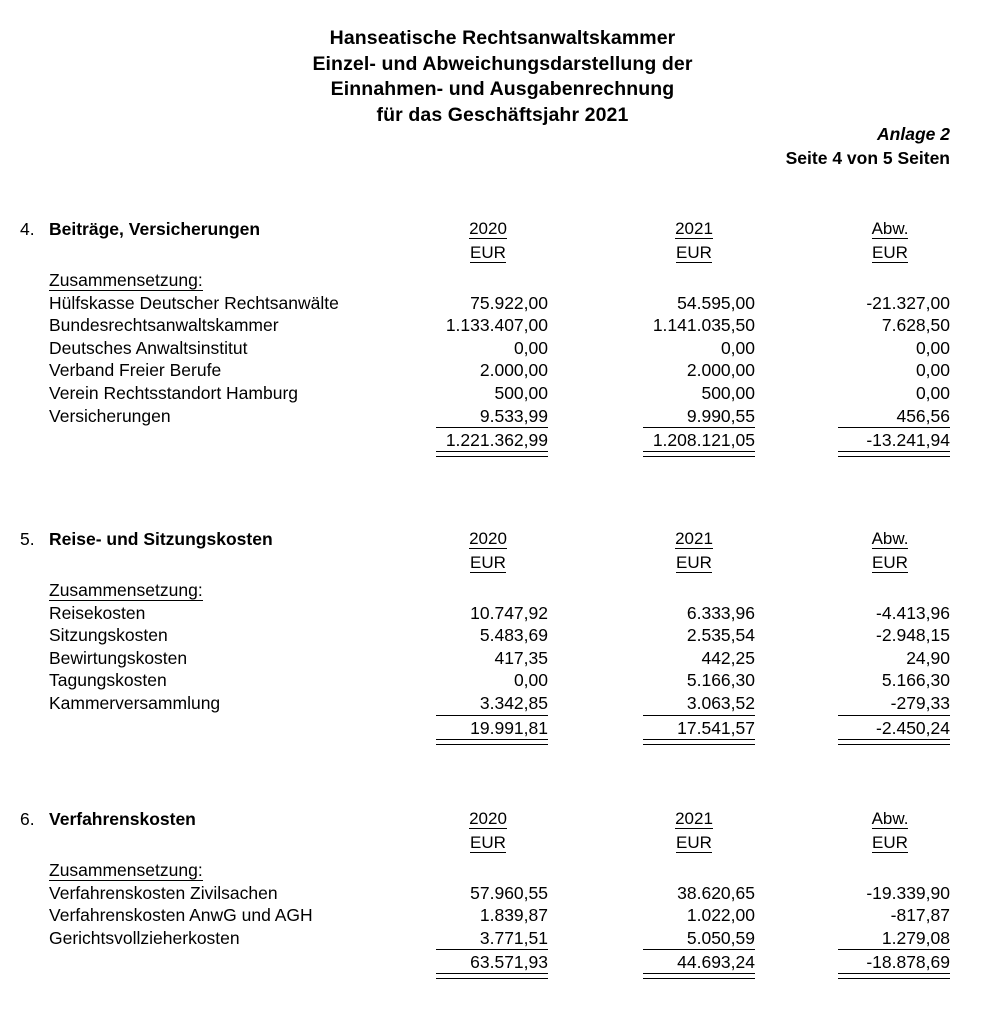 The width and height of the screenshot is (1005, 1025). Describe the element at coordinates (174, 392) in the screenshot. I see `row-label: Verein Rechtsstandort Hamburg` at that location.